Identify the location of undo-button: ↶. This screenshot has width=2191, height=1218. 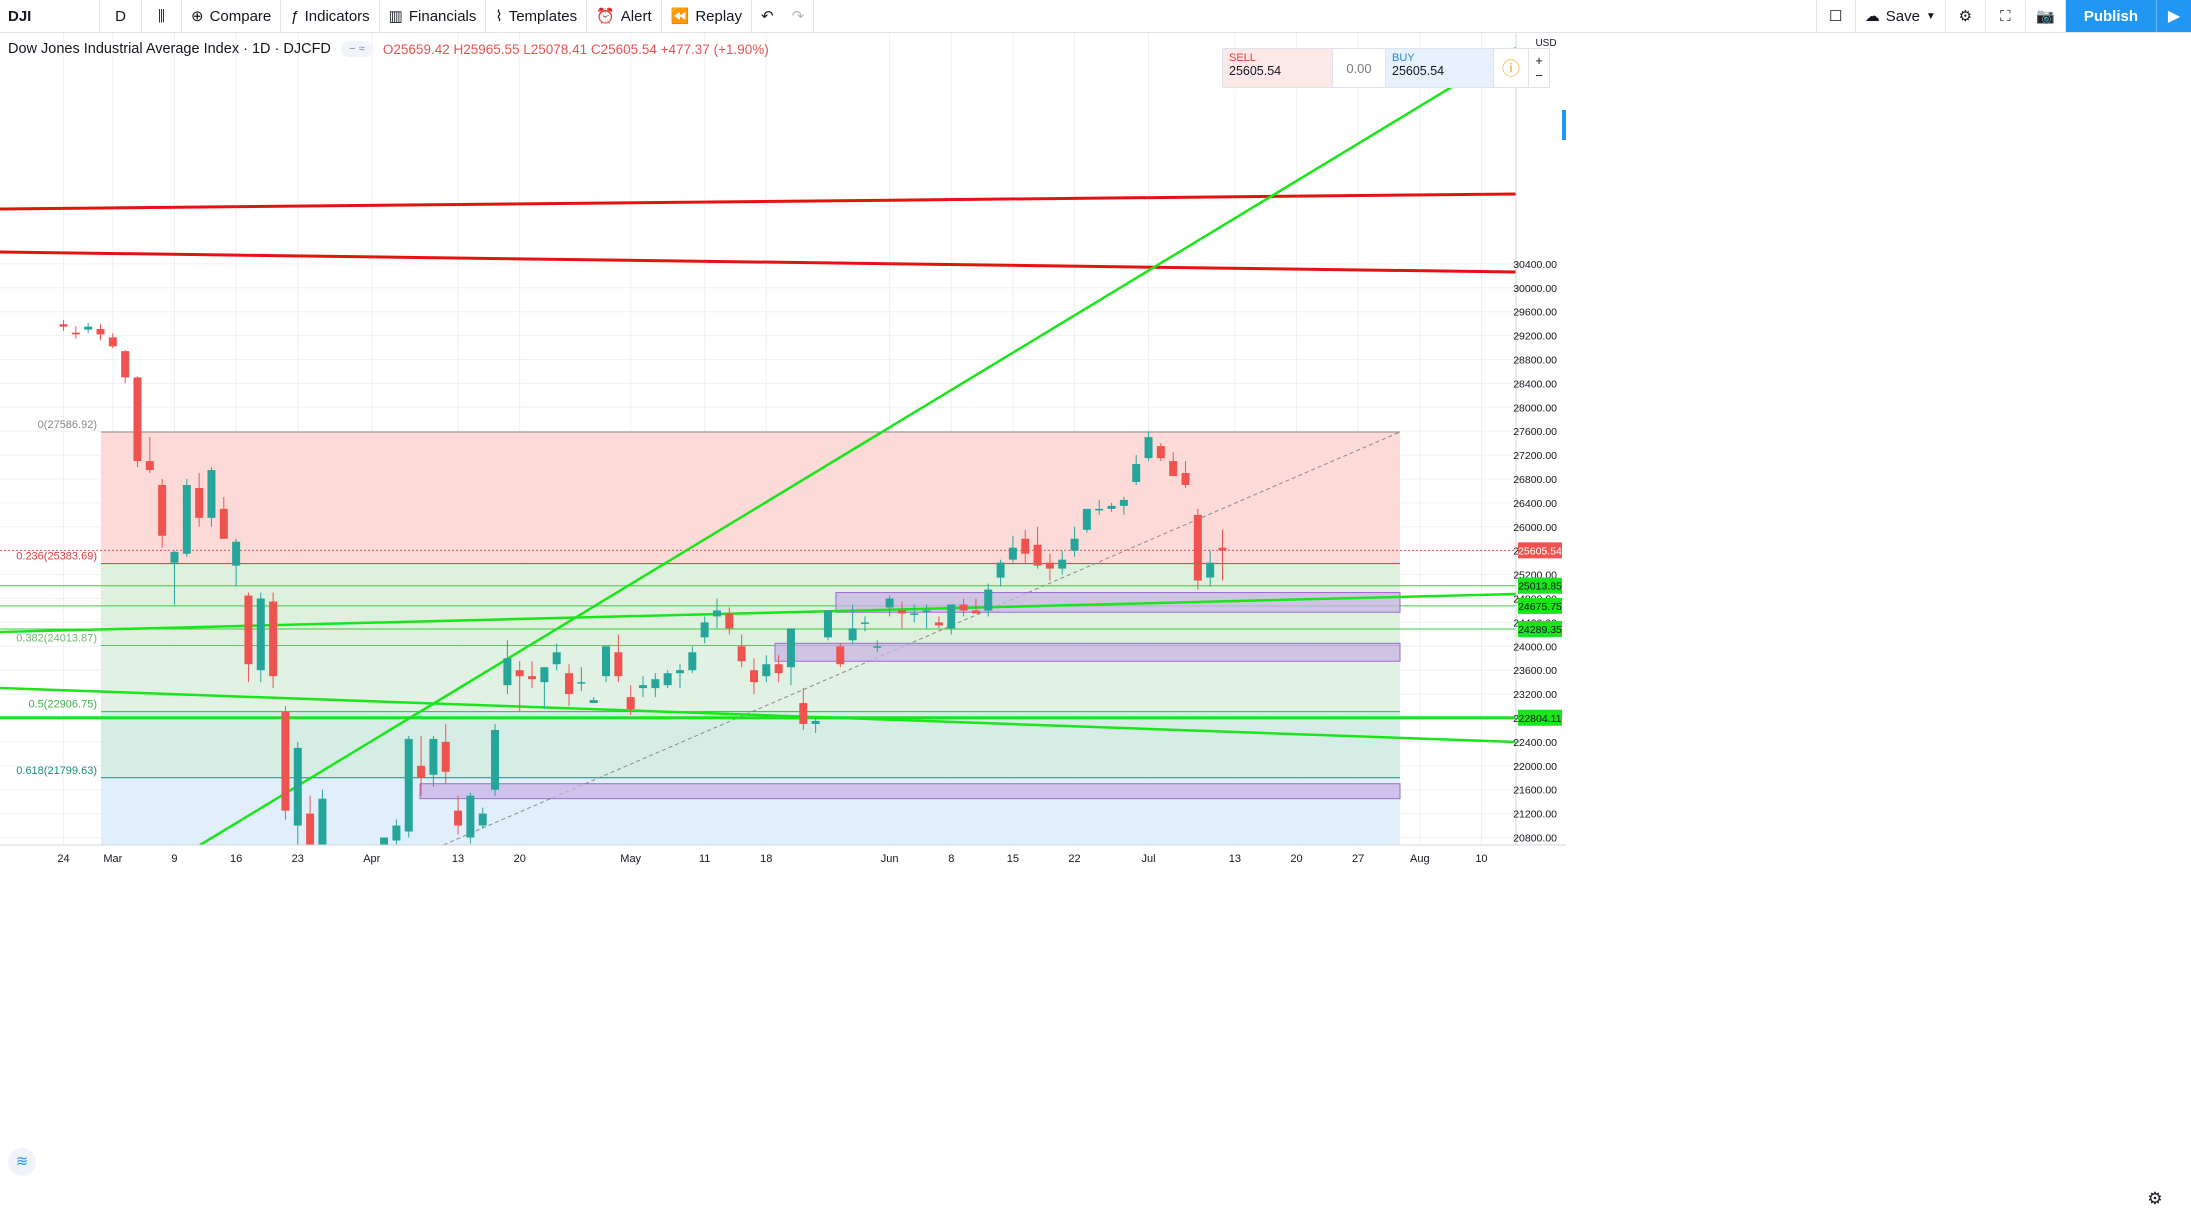
(767, 16).